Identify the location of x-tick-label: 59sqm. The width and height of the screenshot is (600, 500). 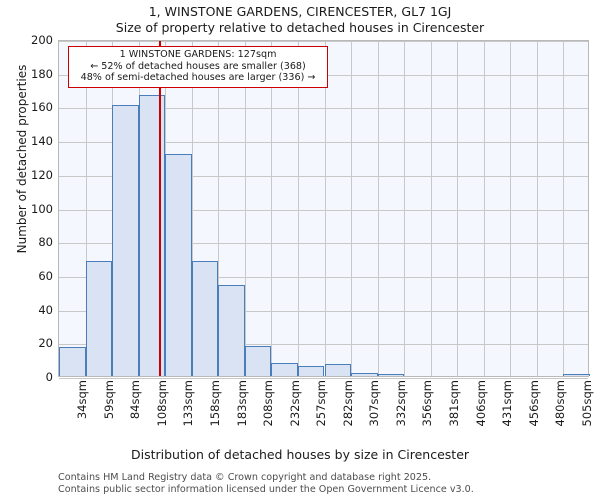
(108, 400).